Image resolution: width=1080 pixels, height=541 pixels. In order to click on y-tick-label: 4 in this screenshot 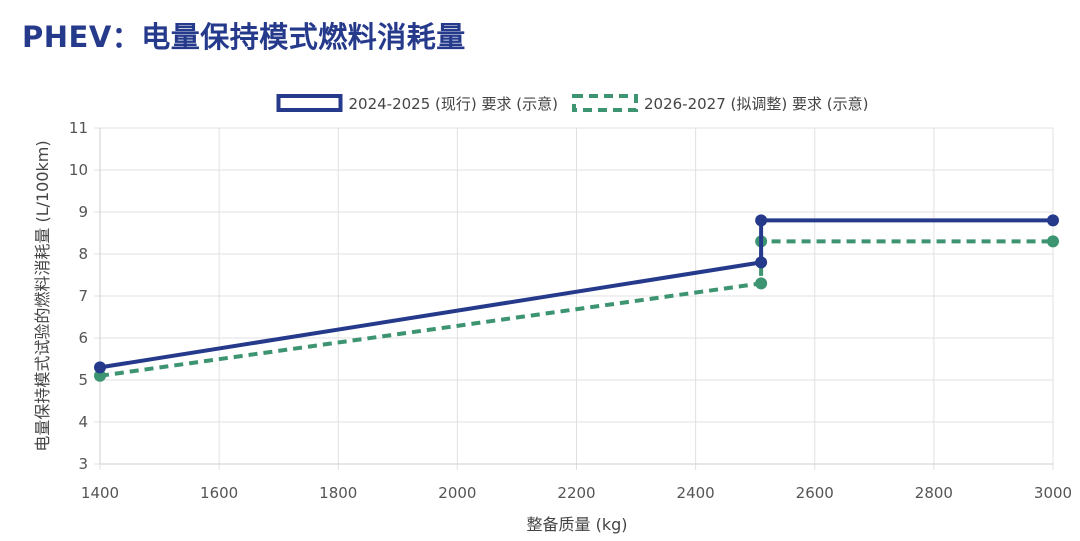, I will do `click(83, 422)`.